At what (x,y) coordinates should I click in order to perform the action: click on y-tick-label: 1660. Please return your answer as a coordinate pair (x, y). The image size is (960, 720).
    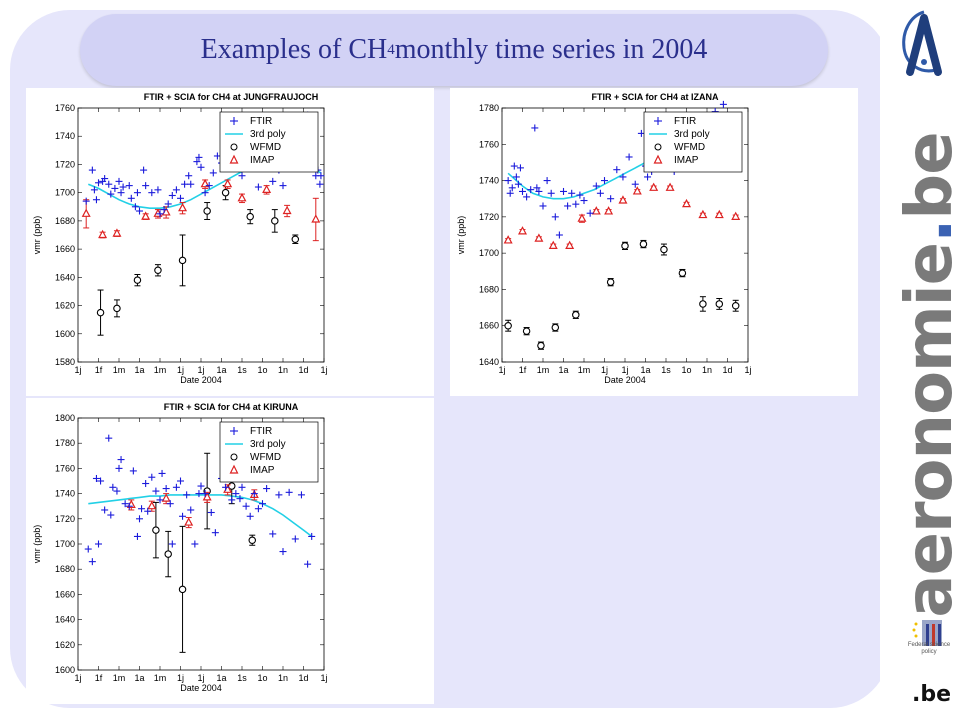
    Looking at the image, I should click on (65, 249).